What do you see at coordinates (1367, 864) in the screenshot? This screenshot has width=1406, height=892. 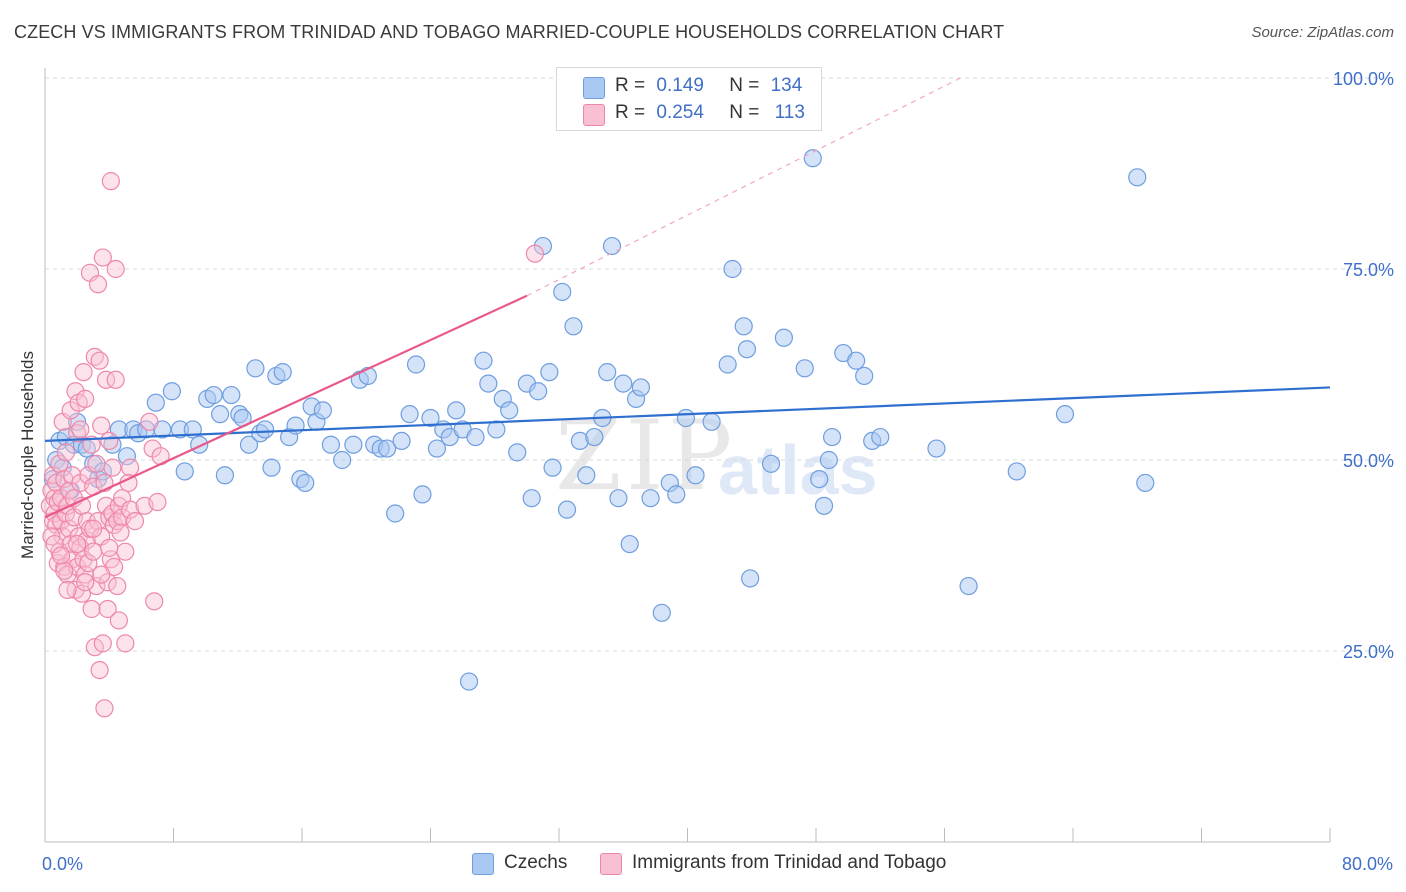 I see `x-tick-label: 80.0%` at bounding box center [1367, 864].